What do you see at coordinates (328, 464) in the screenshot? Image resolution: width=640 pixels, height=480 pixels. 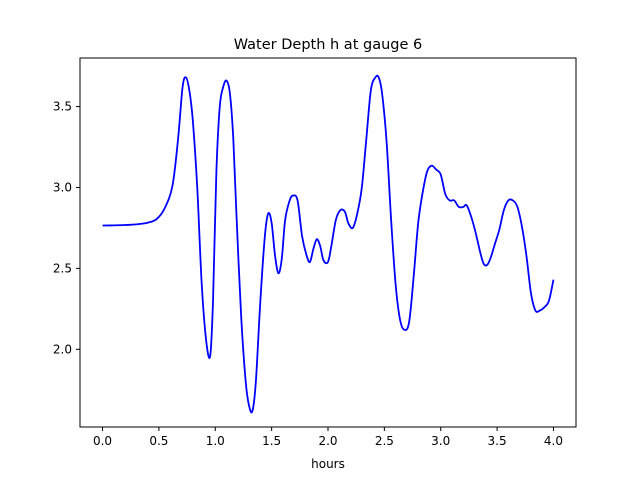 I see `x-axis-label: hours` at bounding box center [328, 464].